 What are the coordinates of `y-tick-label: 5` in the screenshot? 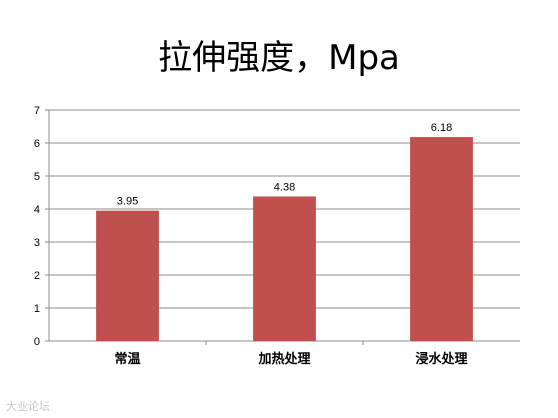 It's located at (37, 177).